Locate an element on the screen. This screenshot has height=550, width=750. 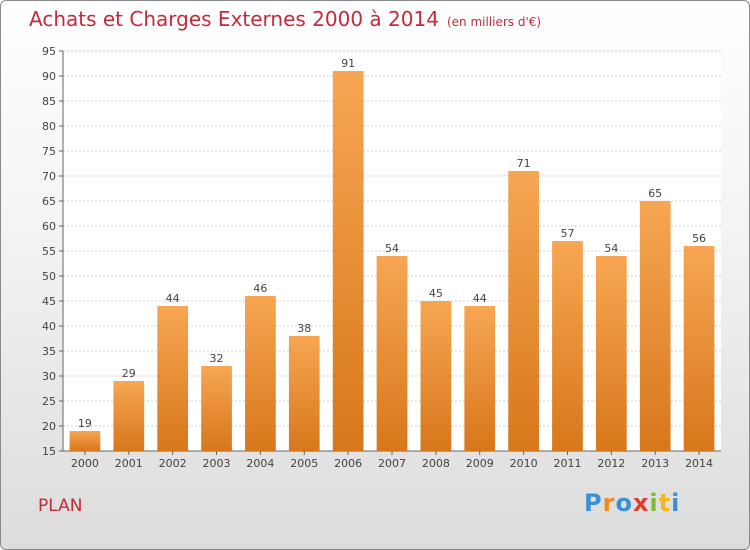
logo-letter: o is located at coordinates (624, 503).